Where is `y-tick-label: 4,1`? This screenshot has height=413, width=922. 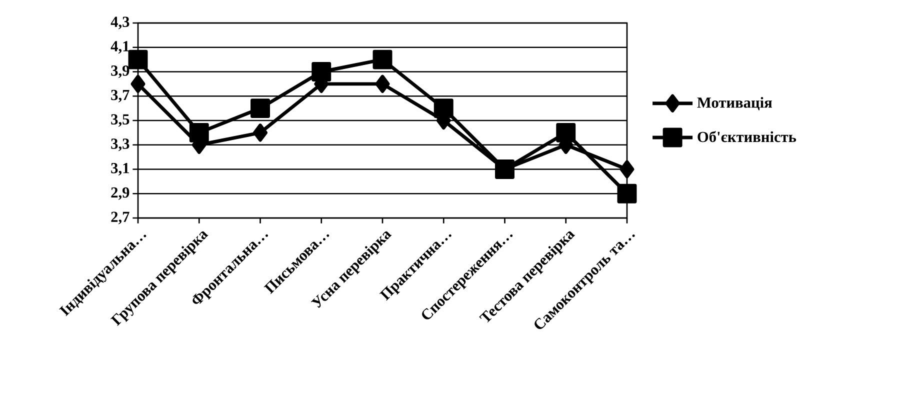
y-tick-label: 4,1 is located at coordinates (119, 47).